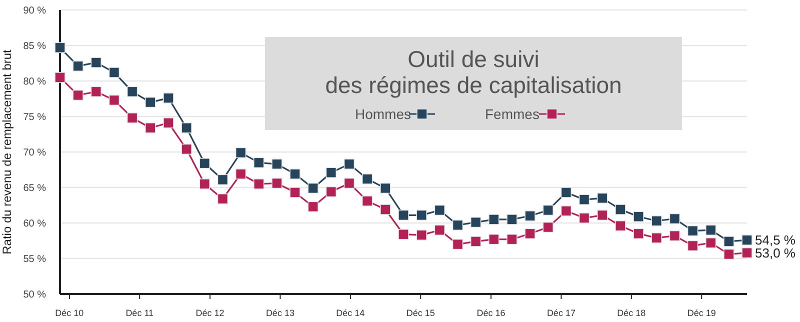  What do you see at coordinates (34, 46) in the screenshot?
I see `y-tick-label: 85 %` at bounding box center [34, 46].